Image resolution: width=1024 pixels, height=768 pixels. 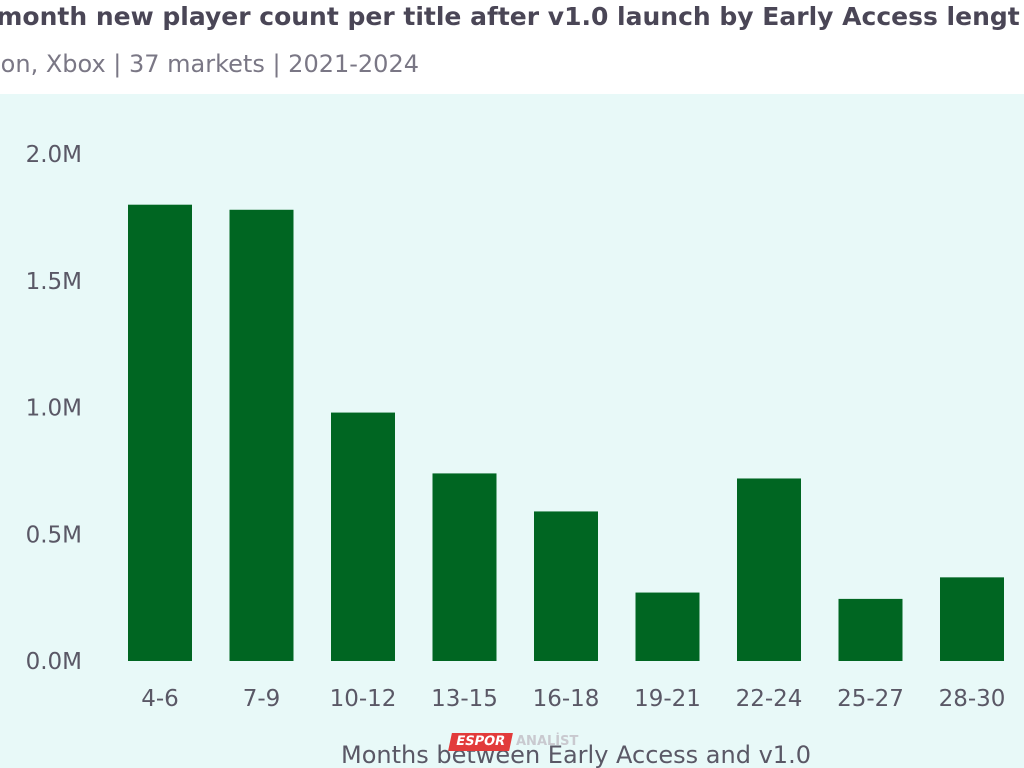 I want to click on x-tick-label: 19-21, so click(x=667, y=699).